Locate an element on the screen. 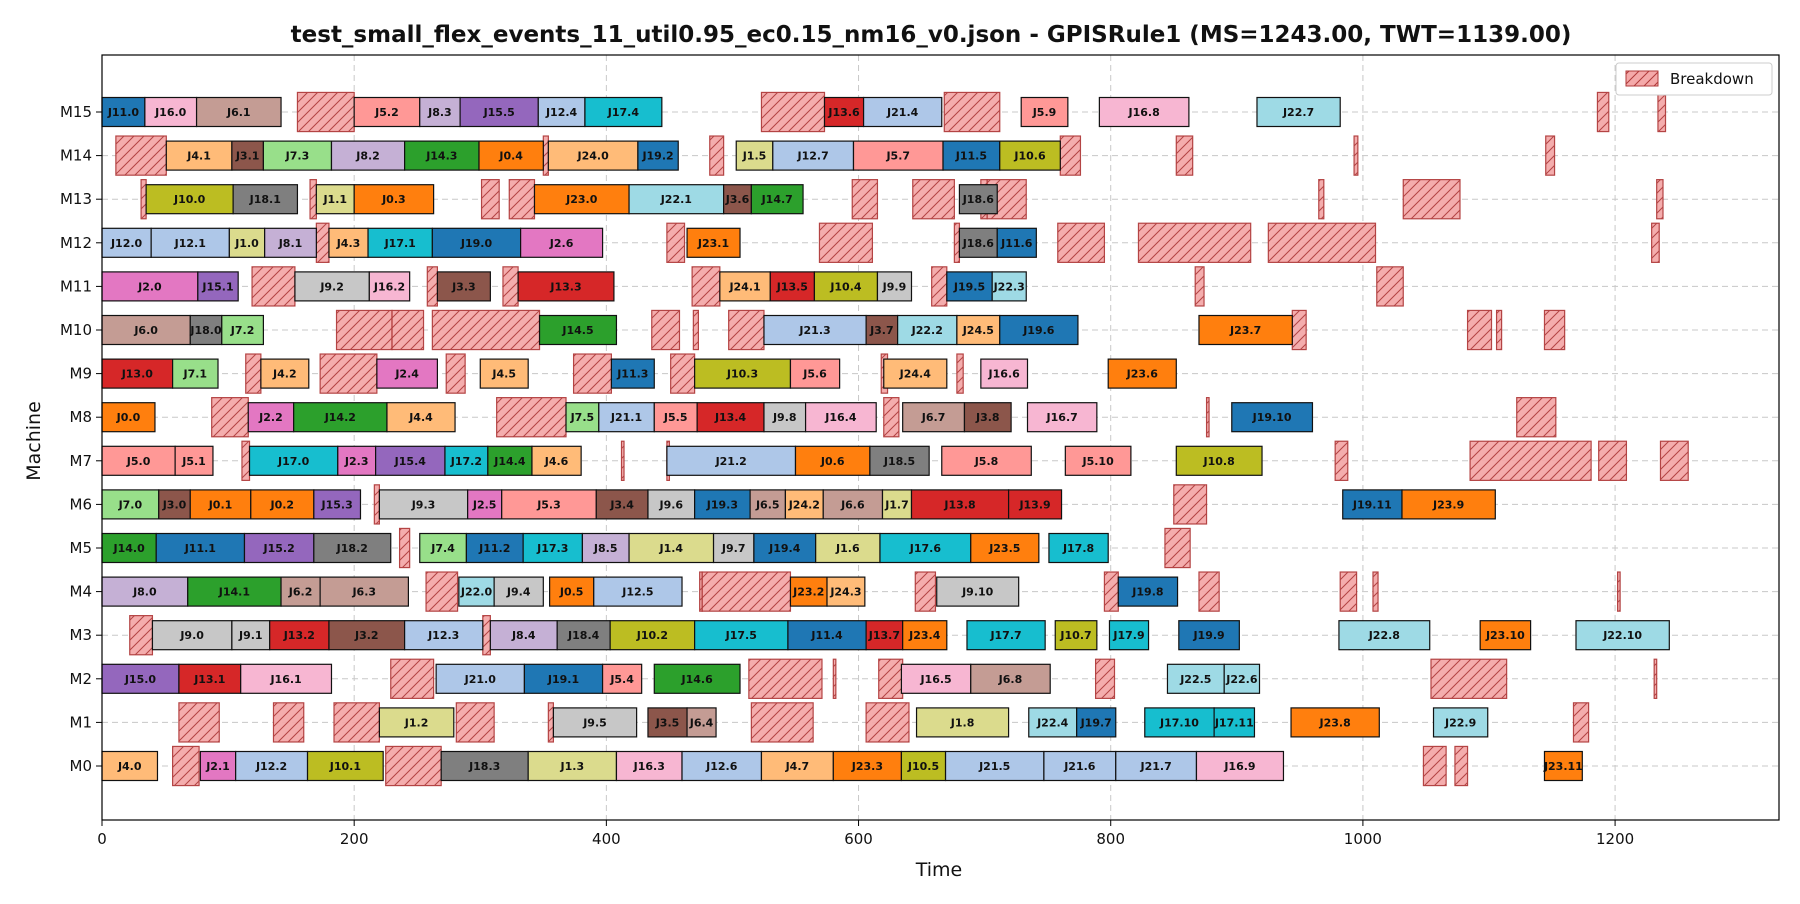 This screenshot has height=904, width=1800. operation-label: J2.6 is located at coordinates (561, 243).